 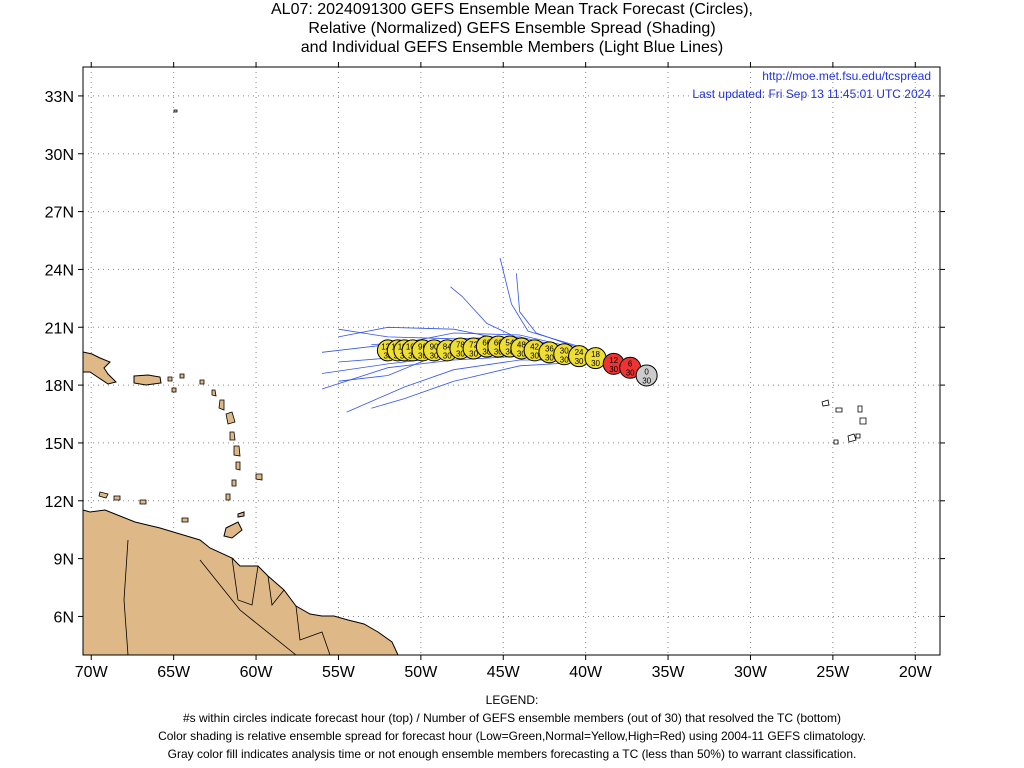 What do you see at coordinates (434, 346) in the screenshot?
I see `forecast-hour-label: 90` at bounding box center [434, 346].